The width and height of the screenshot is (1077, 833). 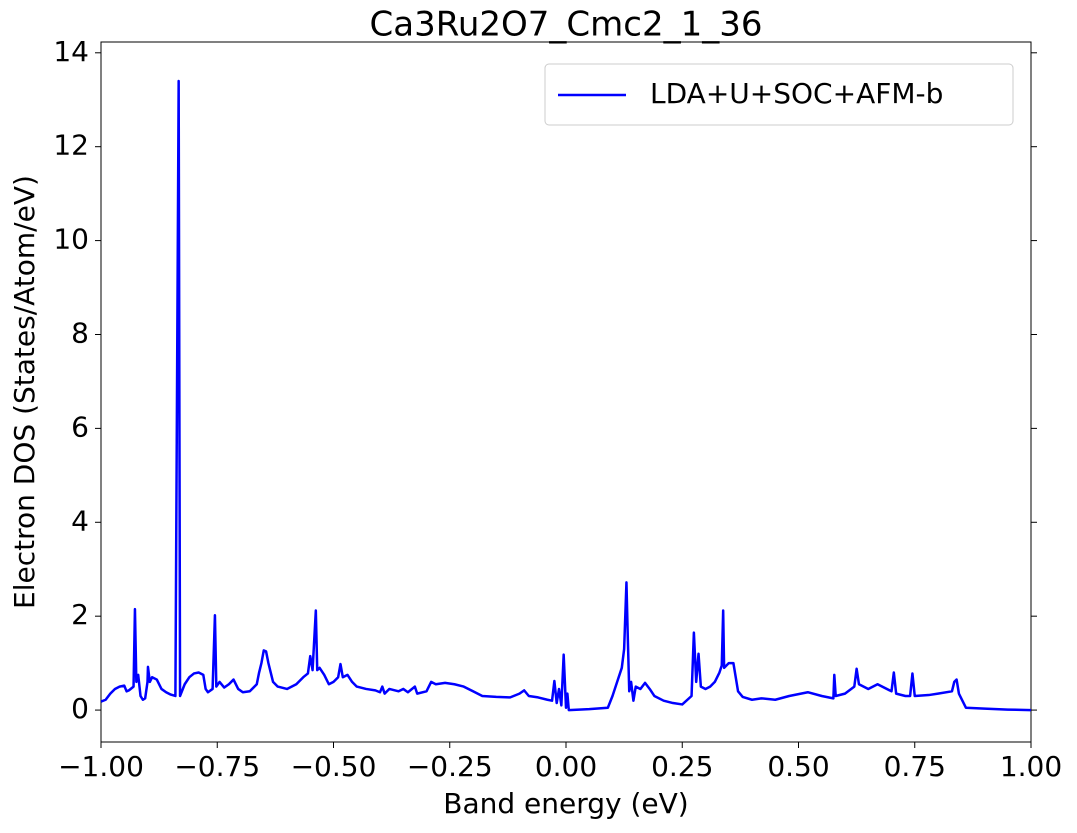 I want to click on x-tick-label: 0.00, so click(x=566, y=766).